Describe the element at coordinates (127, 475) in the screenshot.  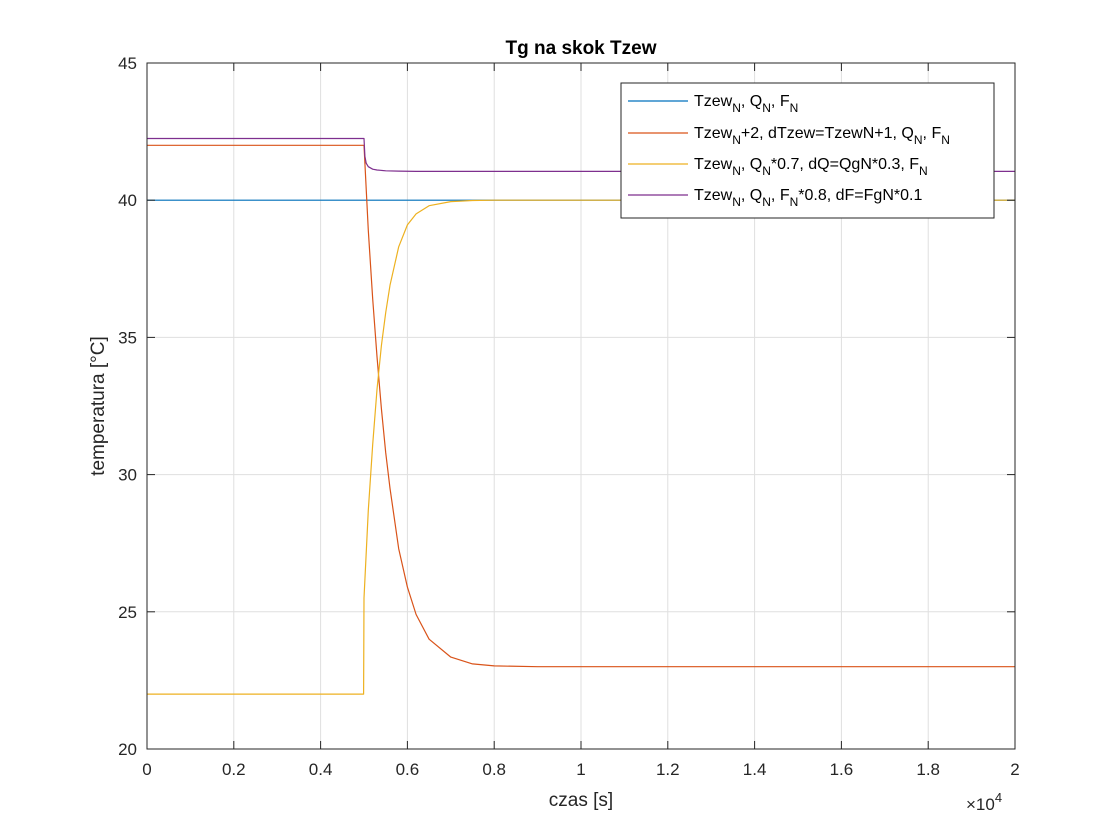
I see `y-tick-label: 30` at that location.